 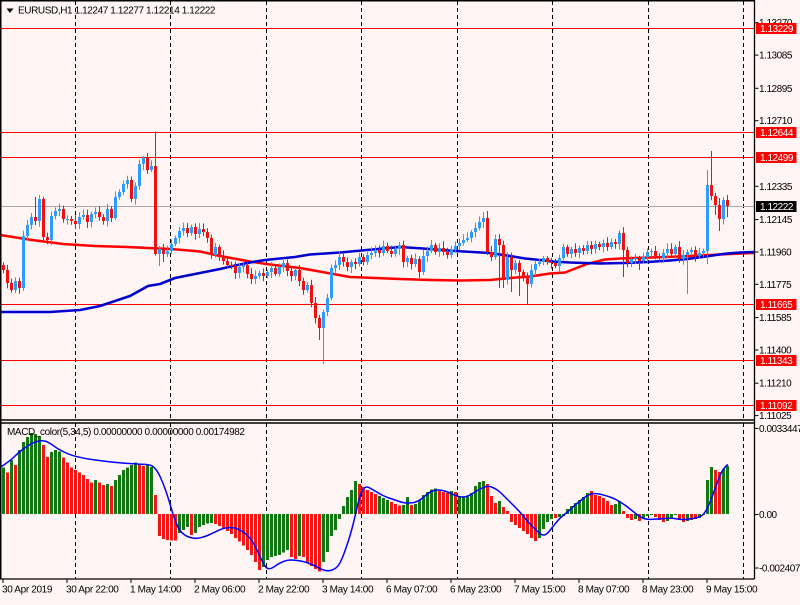 What do you see at coordinates (775, 351) in the screenshot?
I see `svg-text: 1.11400` at bounding box center [775, 351].